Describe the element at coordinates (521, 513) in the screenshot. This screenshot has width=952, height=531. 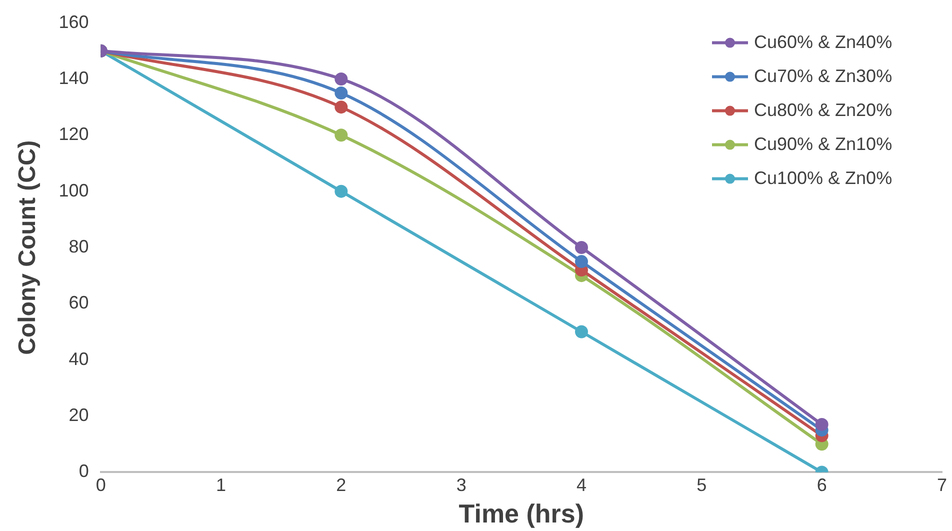
I see `x-axis-title: Time (hrs)` at that location.